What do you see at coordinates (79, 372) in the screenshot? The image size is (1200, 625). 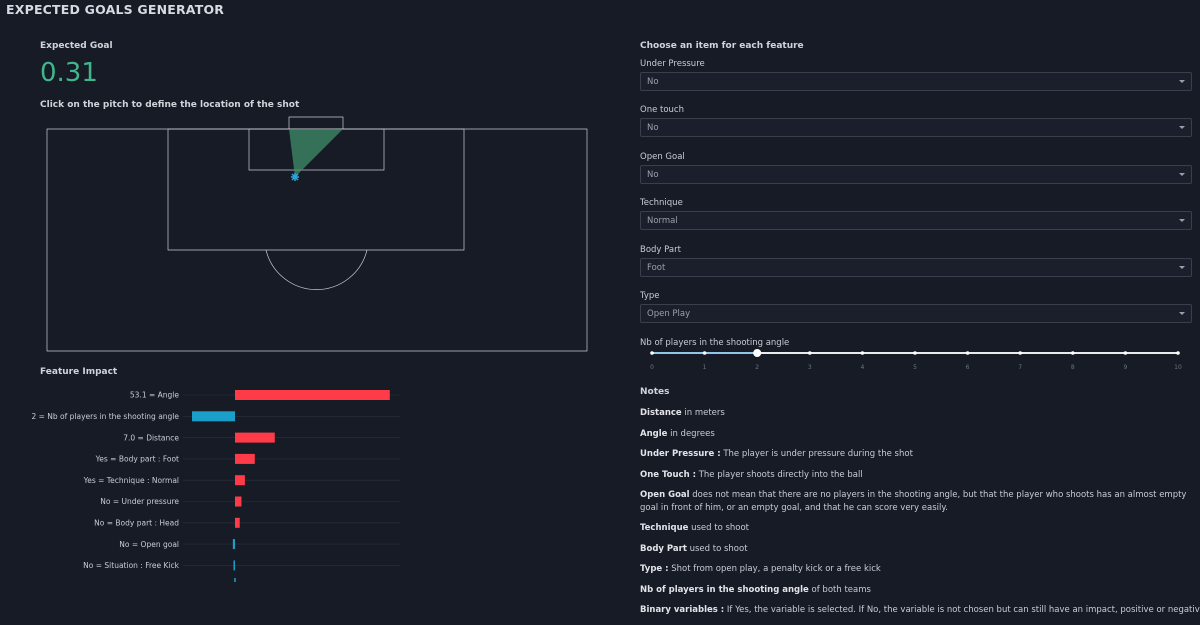 I see `feature-impact-title: Feature Impact` at bounding box center [79, 372].